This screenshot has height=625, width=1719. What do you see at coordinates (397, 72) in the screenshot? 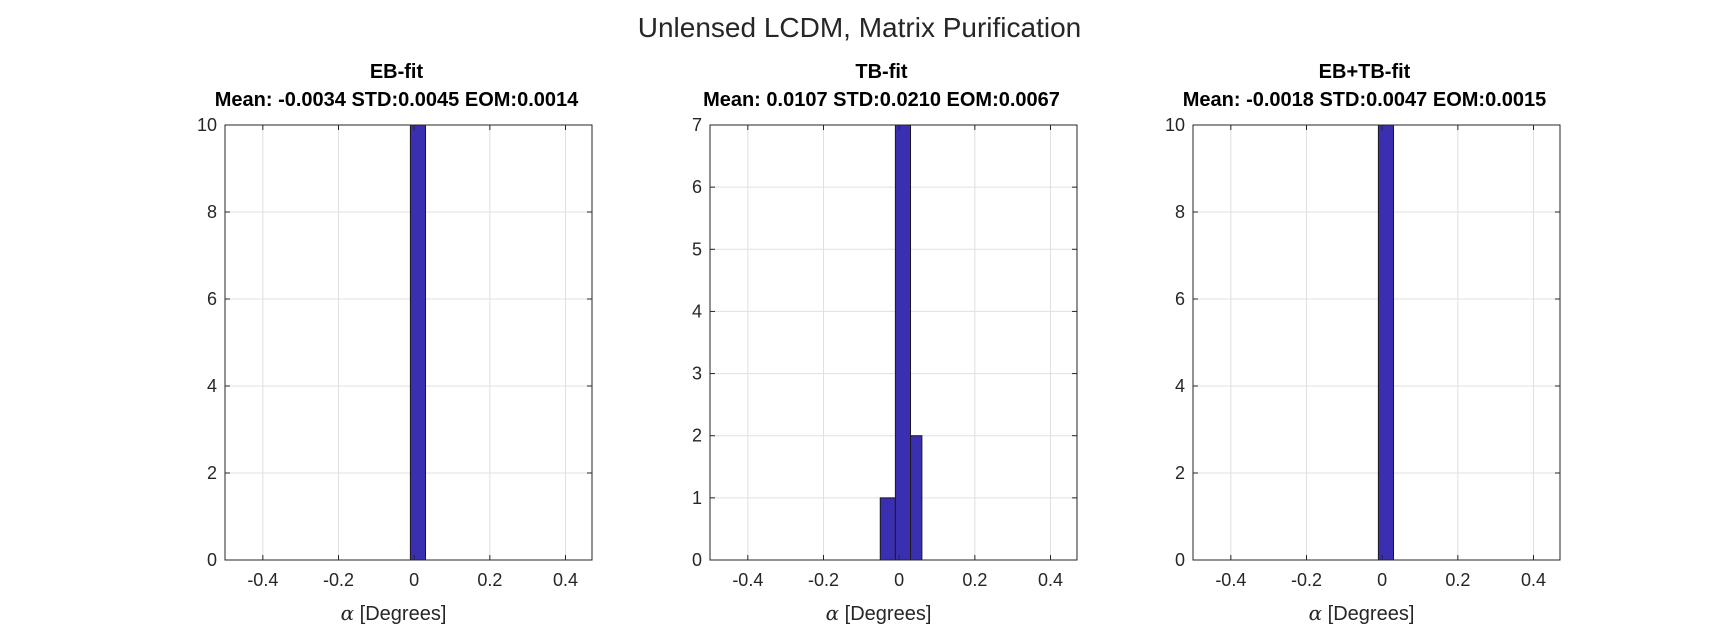
I see `axes-title: EB-fit` at bounding box center [397, 72].